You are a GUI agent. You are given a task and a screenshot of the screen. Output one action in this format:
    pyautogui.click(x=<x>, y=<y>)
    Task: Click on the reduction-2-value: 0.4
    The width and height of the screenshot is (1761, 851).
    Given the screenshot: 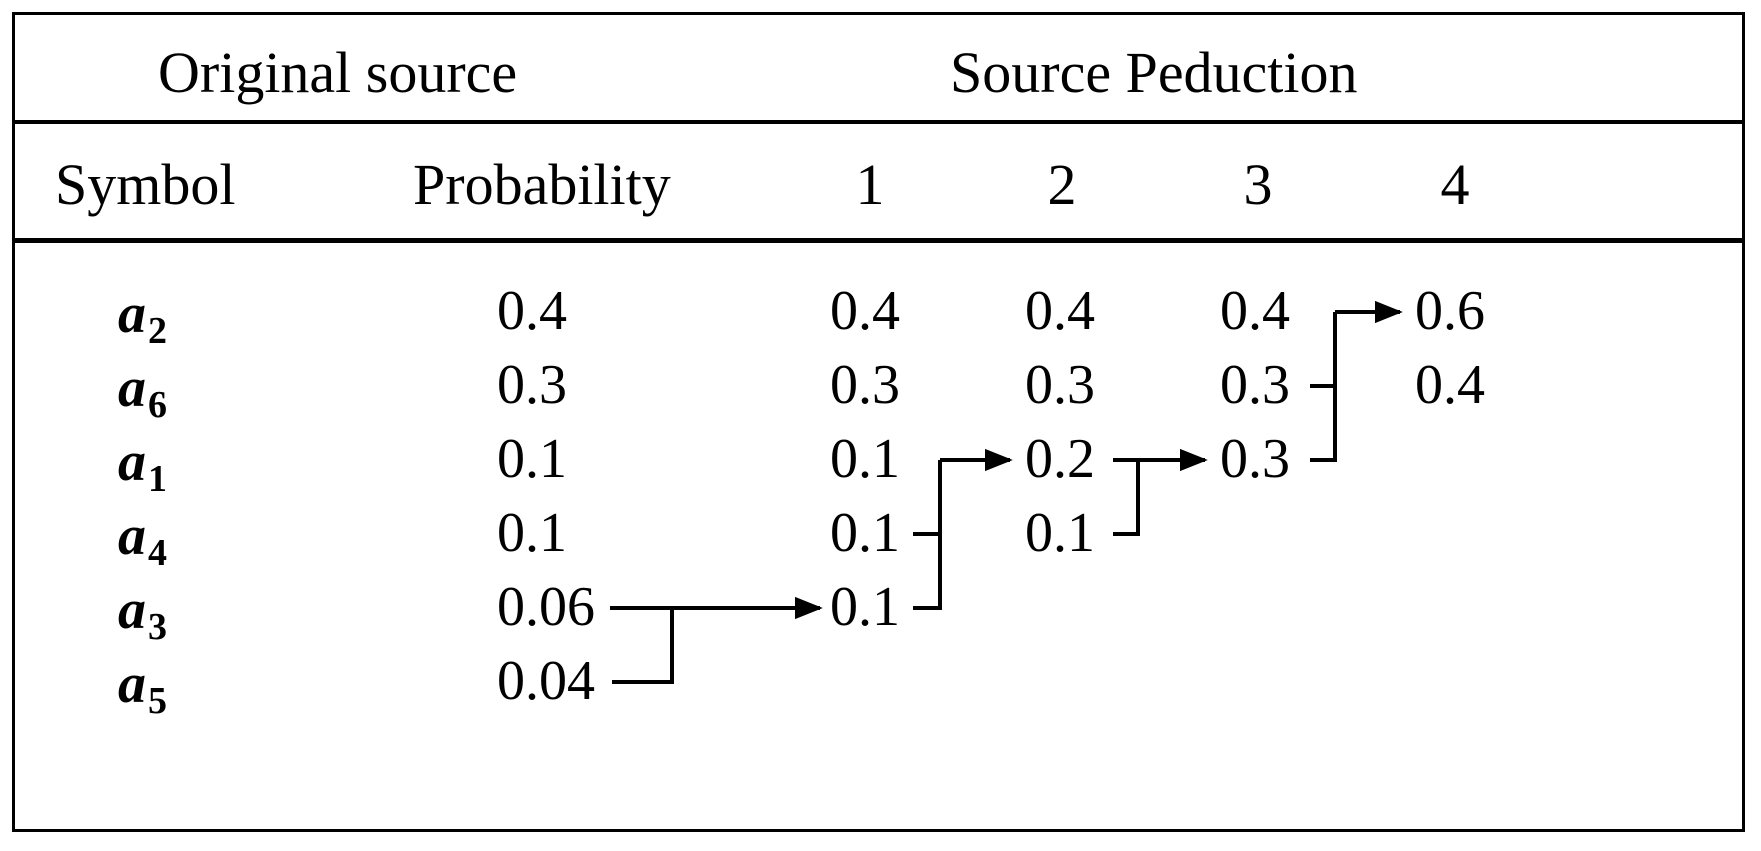 What is the action you would take?
    pyautogui.click(x=1060, y=311)
    